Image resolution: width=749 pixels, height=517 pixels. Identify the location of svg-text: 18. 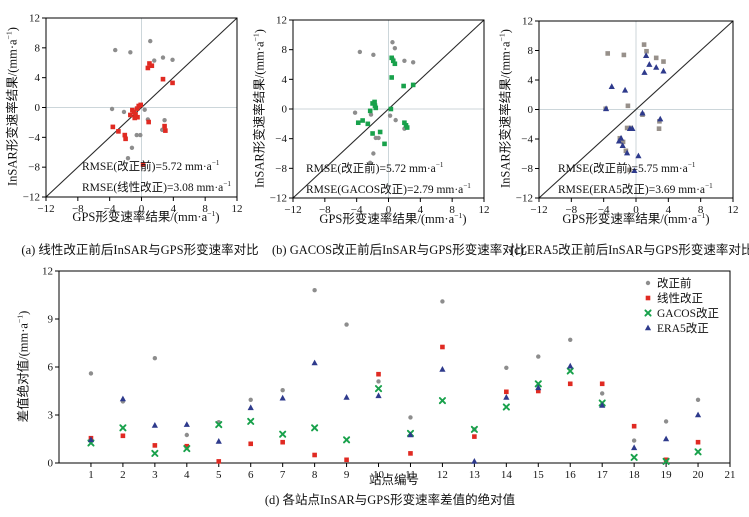
(635, 475).